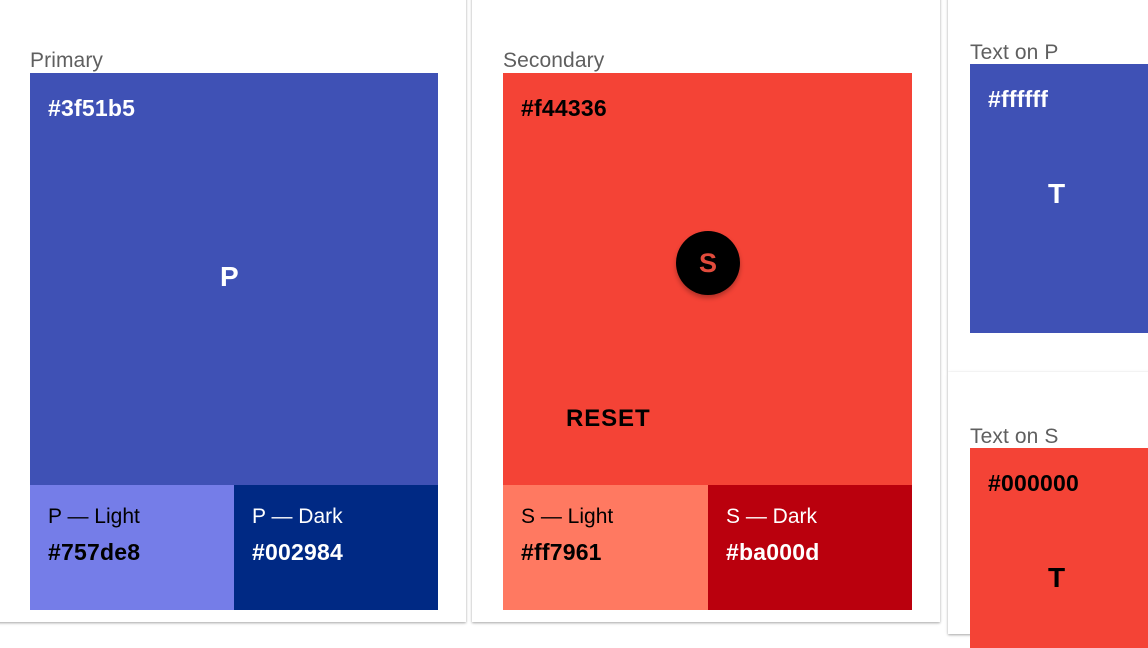 This screenshot has width=1148, height=648. Describe the element at coordinates (1014, 53) in the screenshot. I see `text-on-primary-title: Text on P` at that location.